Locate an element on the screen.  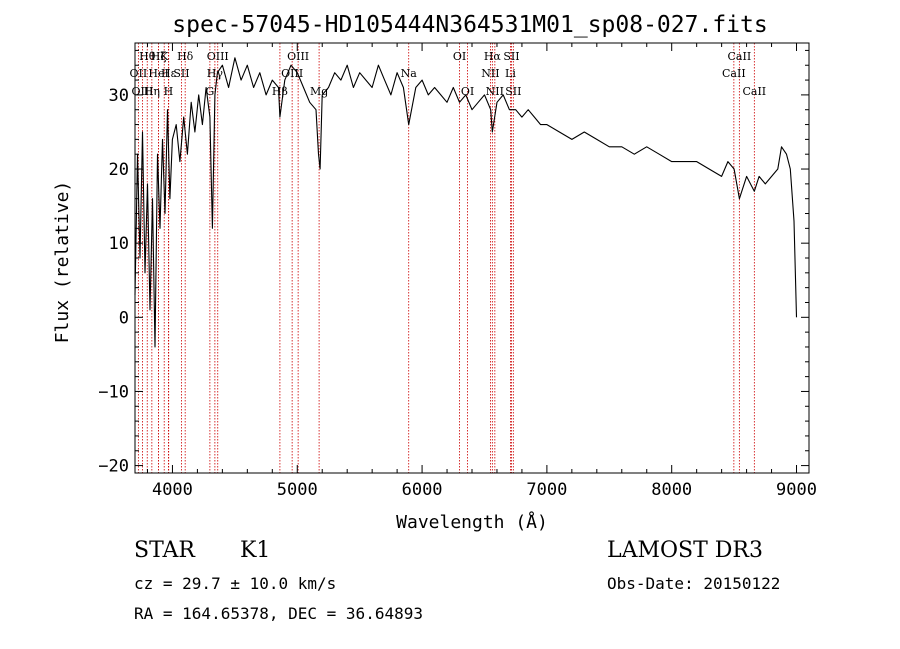
y-tick-label: 10 is located at coordinates (119, 244).